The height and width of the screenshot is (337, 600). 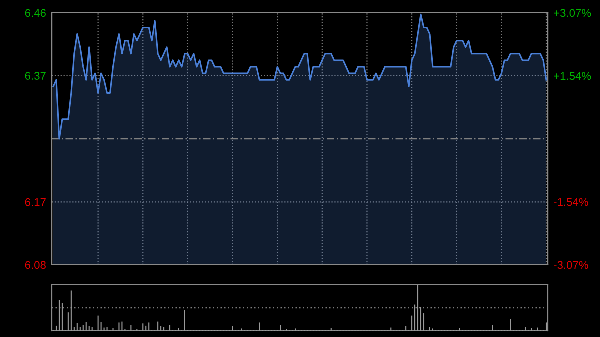 I want to click on y2-tick-label: +1.54%, so click(x=573, y=76).